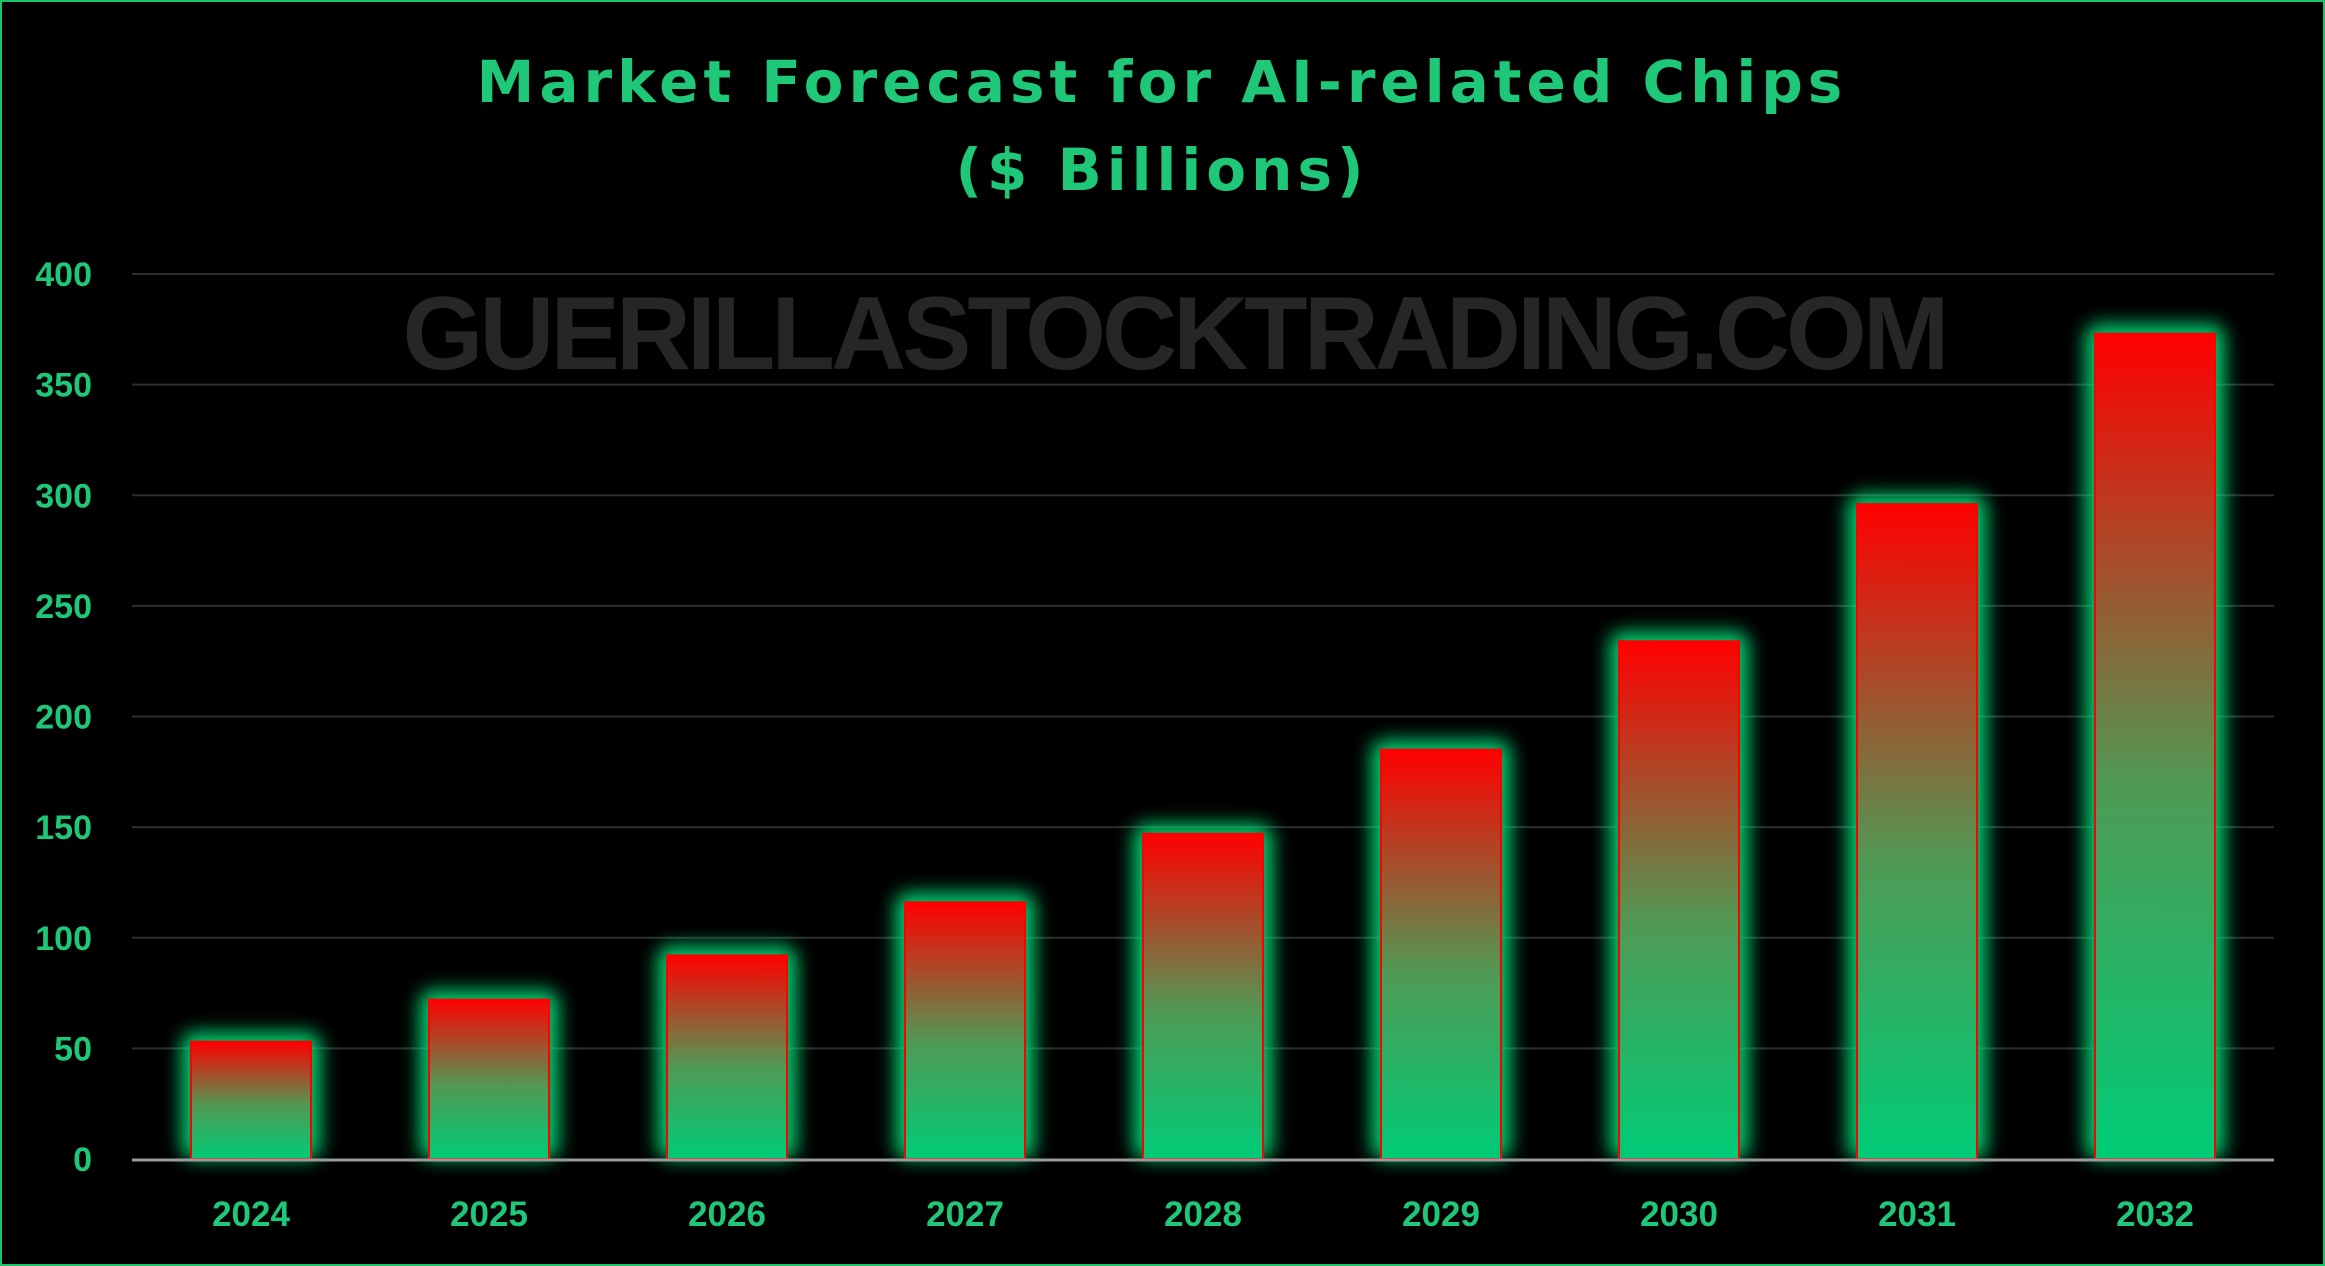 This screenshot has height=1266, width=2325. Describe the element at coordinates (63, 828) in the screenshot. I see `y-tick-label: 150` at that location.